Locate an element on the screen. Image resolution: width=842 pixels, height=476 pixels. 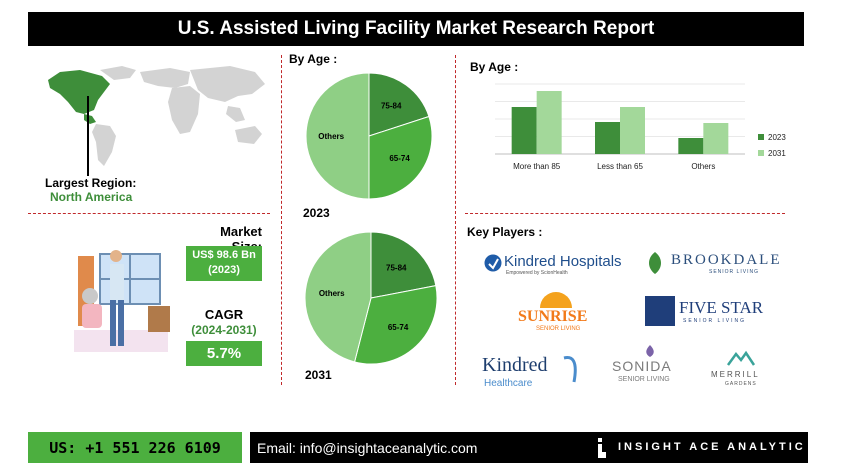
divider-left-horizontal is located at coordinates (149, 213).